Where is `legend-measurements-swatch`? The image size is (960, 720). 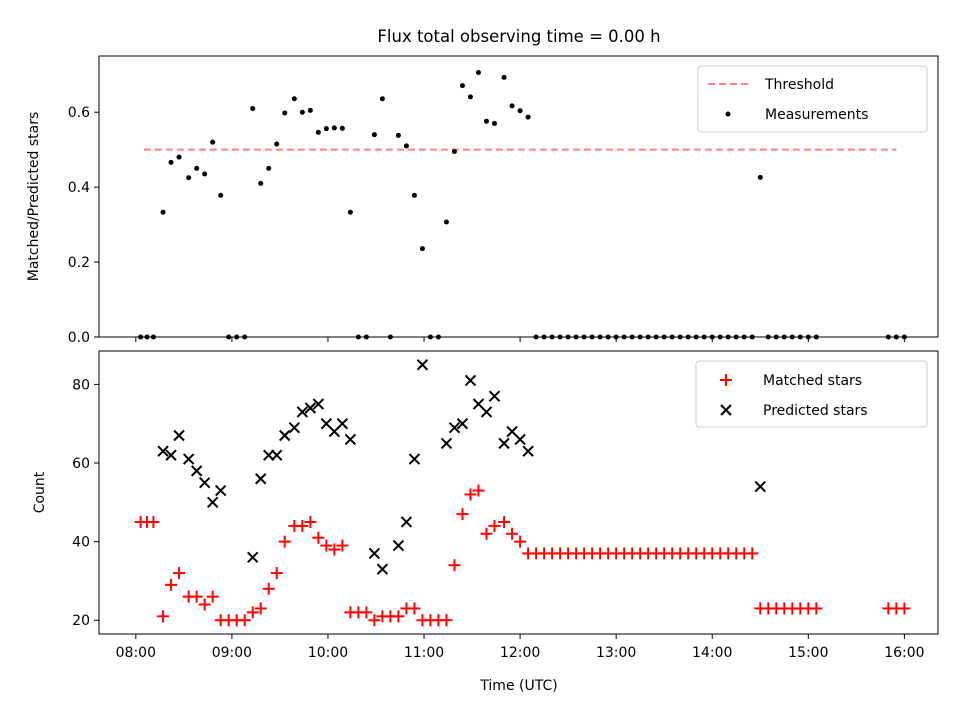
legend-measurements-swatch is located at coordinates (728, 114).